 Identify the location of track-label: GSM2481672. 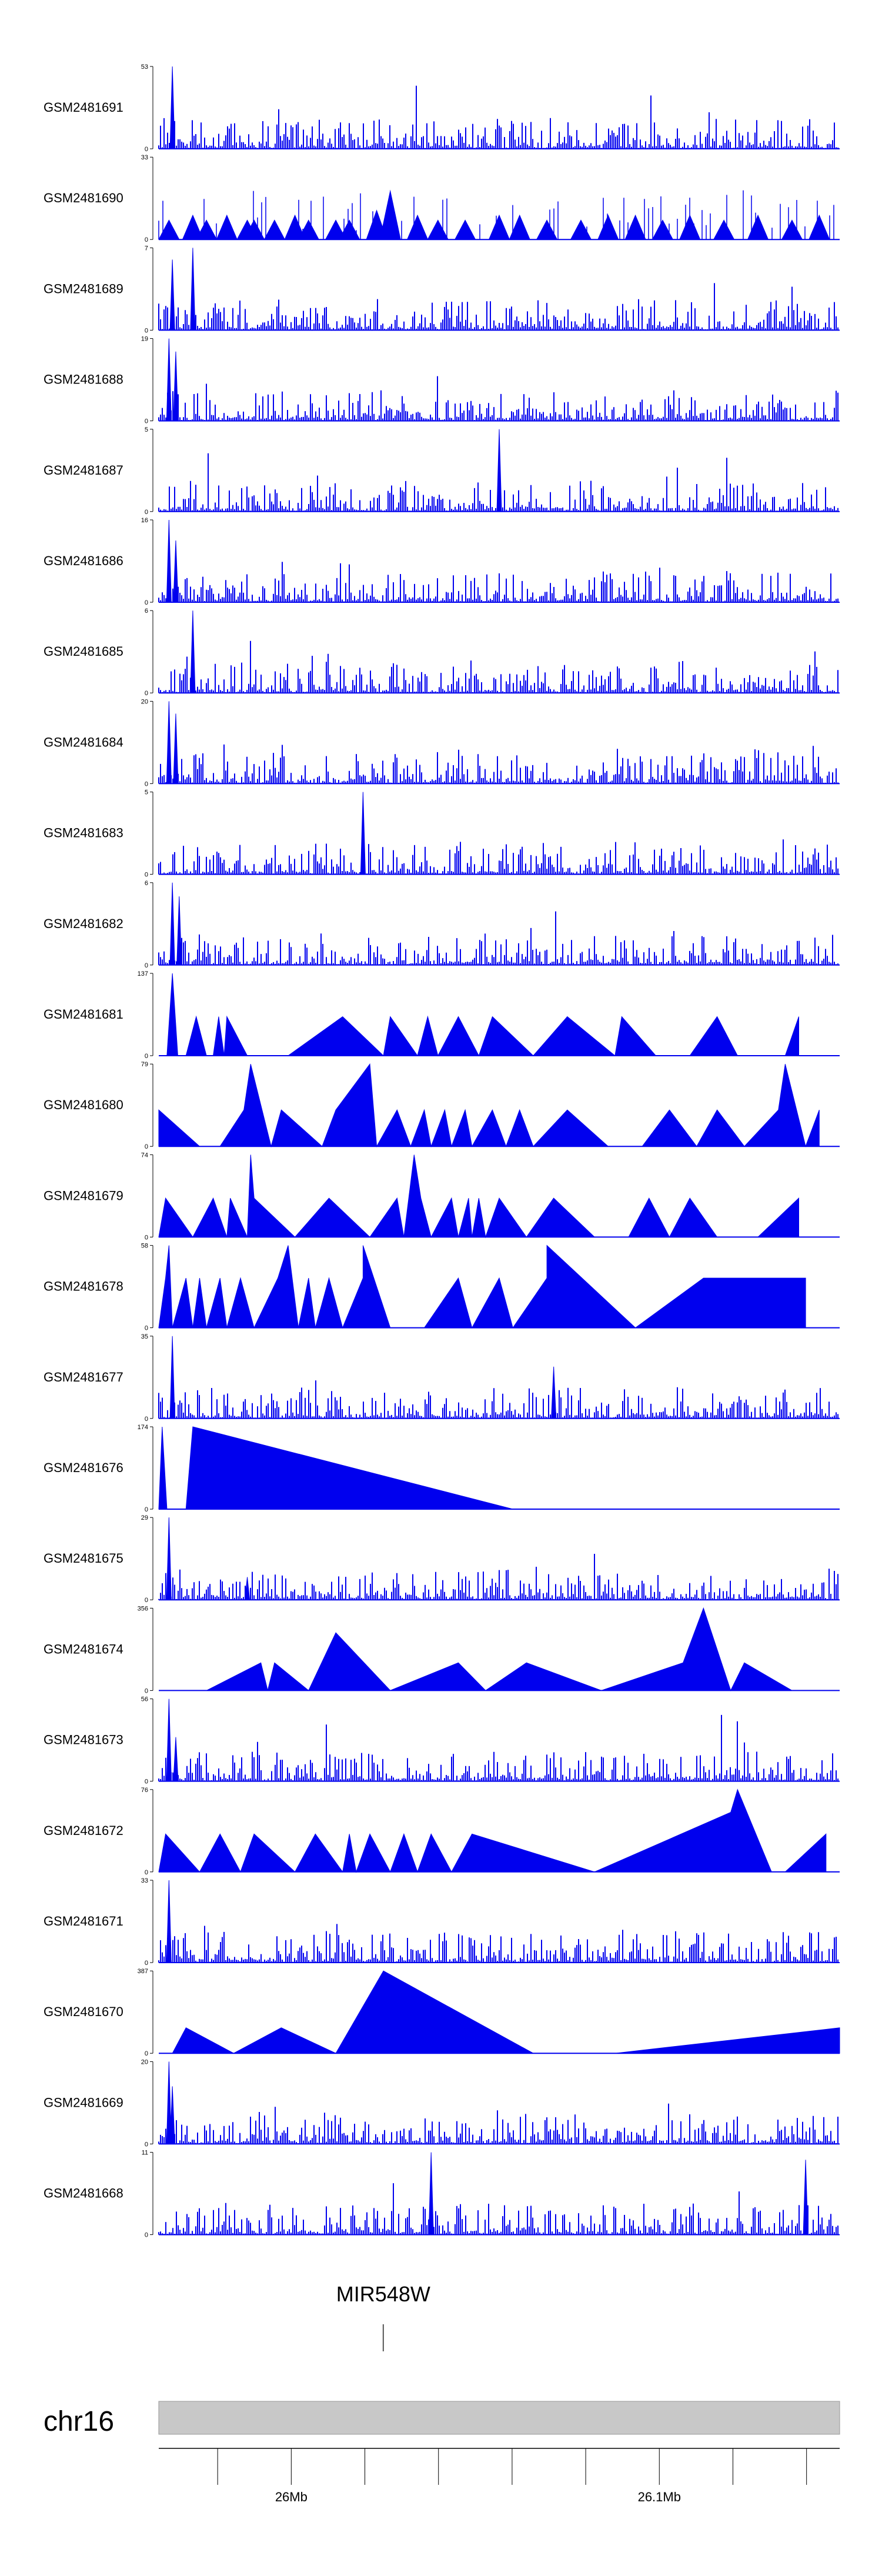
(83, 1830).